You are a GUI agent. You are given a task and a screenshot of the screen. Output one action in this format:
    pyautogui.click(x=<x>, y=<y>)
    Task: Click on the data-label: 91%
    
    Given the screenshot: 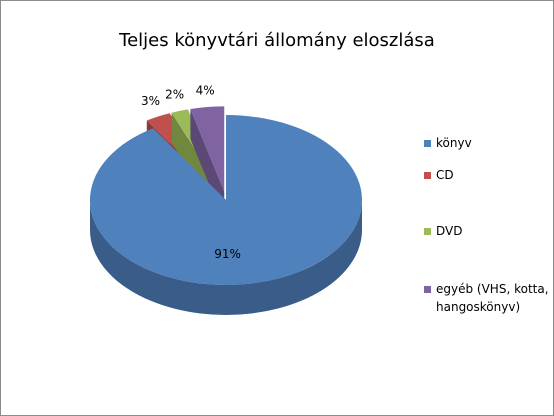 What is the action you would take?
    pyautogui.click(x=227, y=254)
    